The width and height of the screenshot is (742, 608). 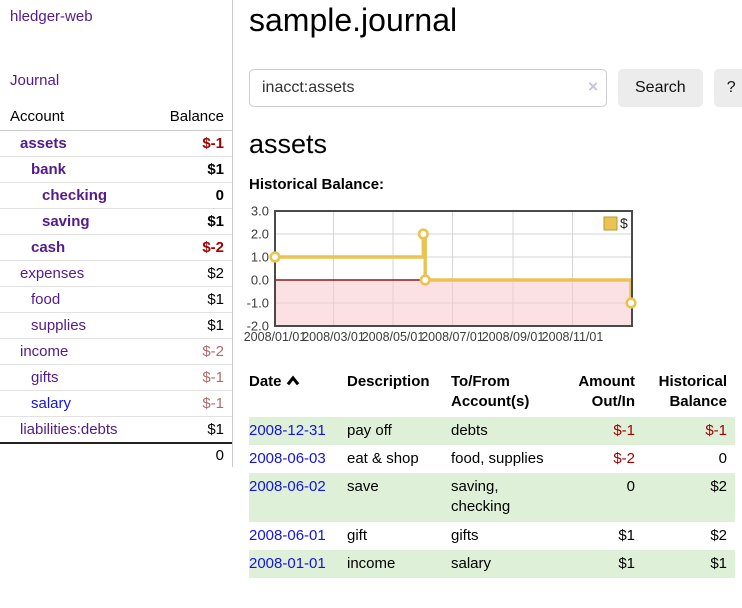 I want to click on accounts-total-row: 0, so click(x=116, y=454).